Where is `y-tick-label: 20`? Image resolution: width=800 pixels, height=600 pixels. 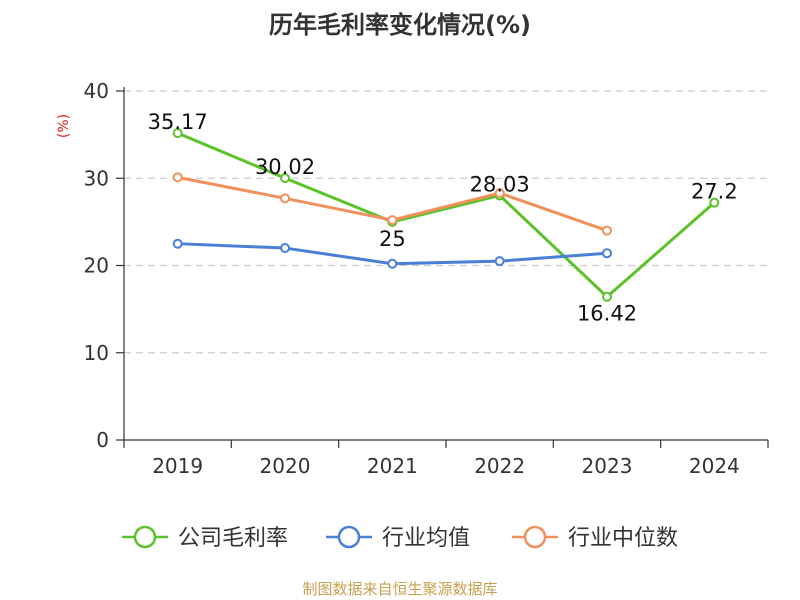
y-tick-label: 20 is located at coordinates (96, 266).